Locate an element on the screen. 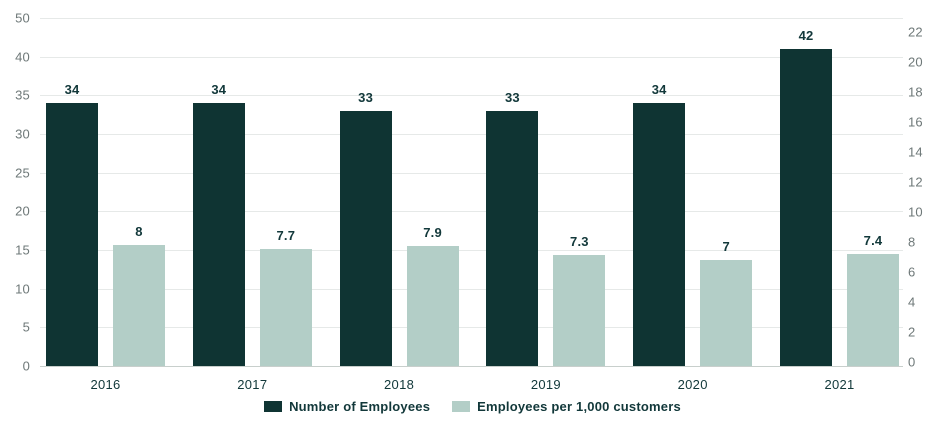 This screenshot has height=430, width=945. right-axis-tick-label: 10 is located at coordinates (915, 212).